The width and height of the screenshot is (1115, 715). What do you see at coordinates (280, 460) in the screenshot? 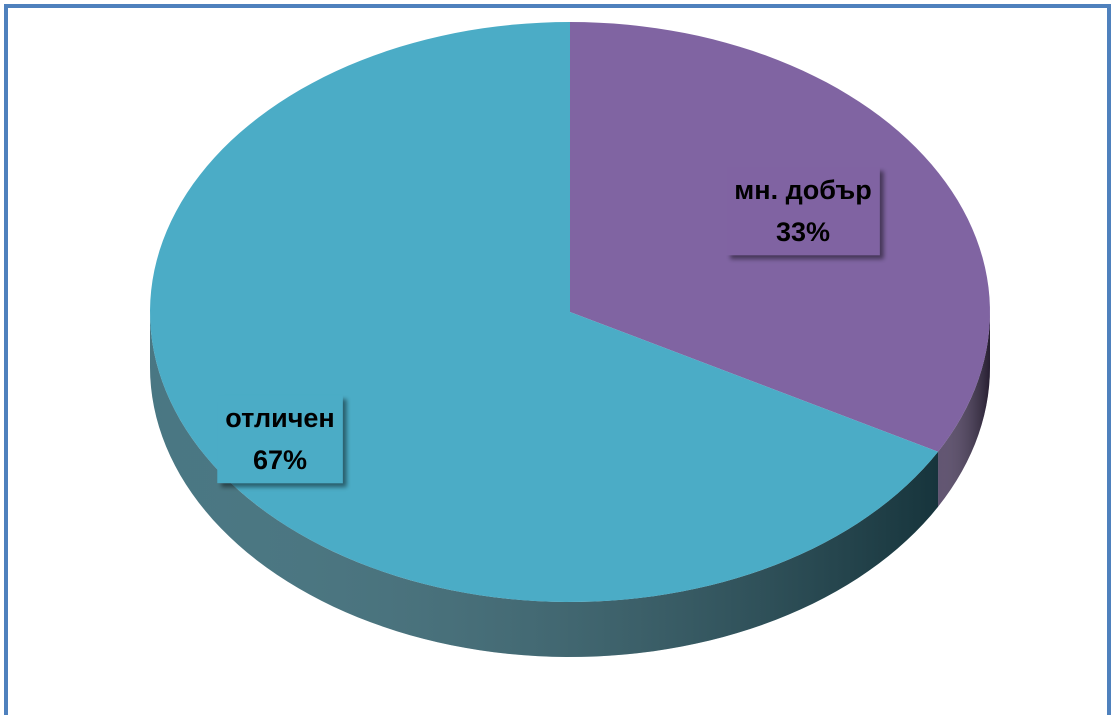
I see `data-label-value: 67%` at bounding box center [280, 460].